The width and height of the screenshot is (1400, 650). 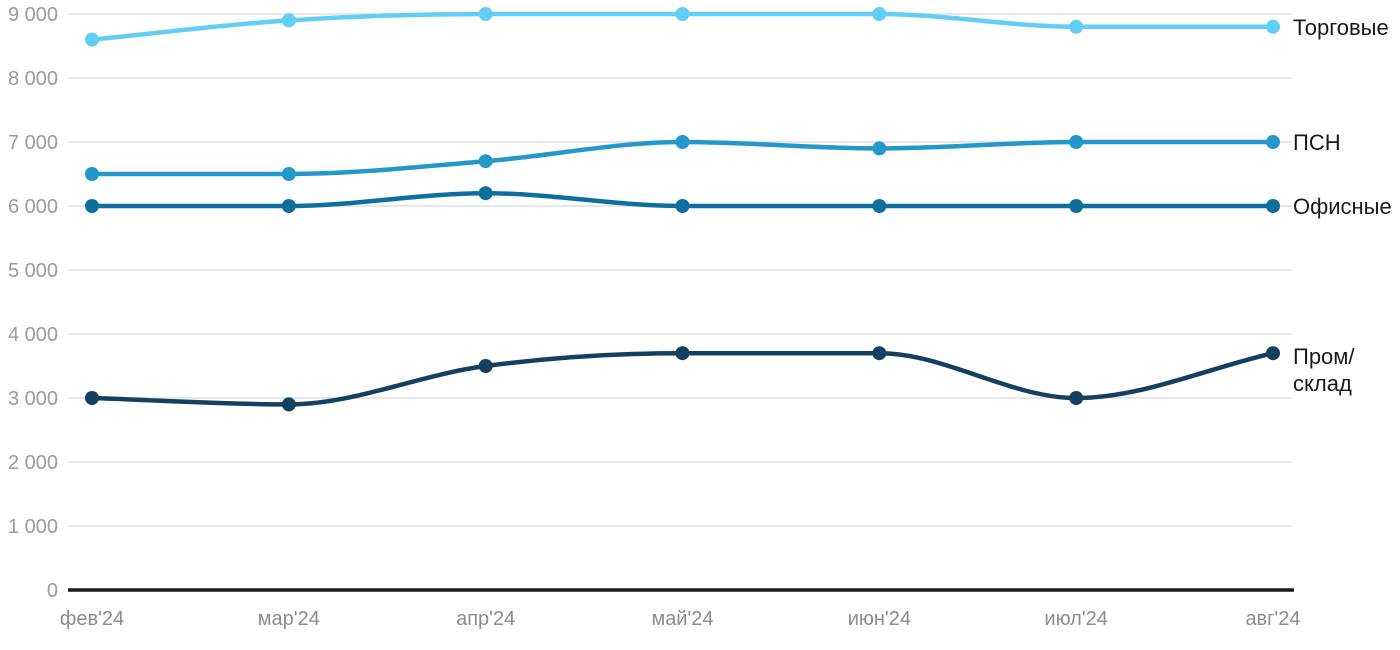 What do you see at coordinates (33, 15) in the screenshot?
I see `y-tick-label: 9 000` at bounding box center [33, 15].